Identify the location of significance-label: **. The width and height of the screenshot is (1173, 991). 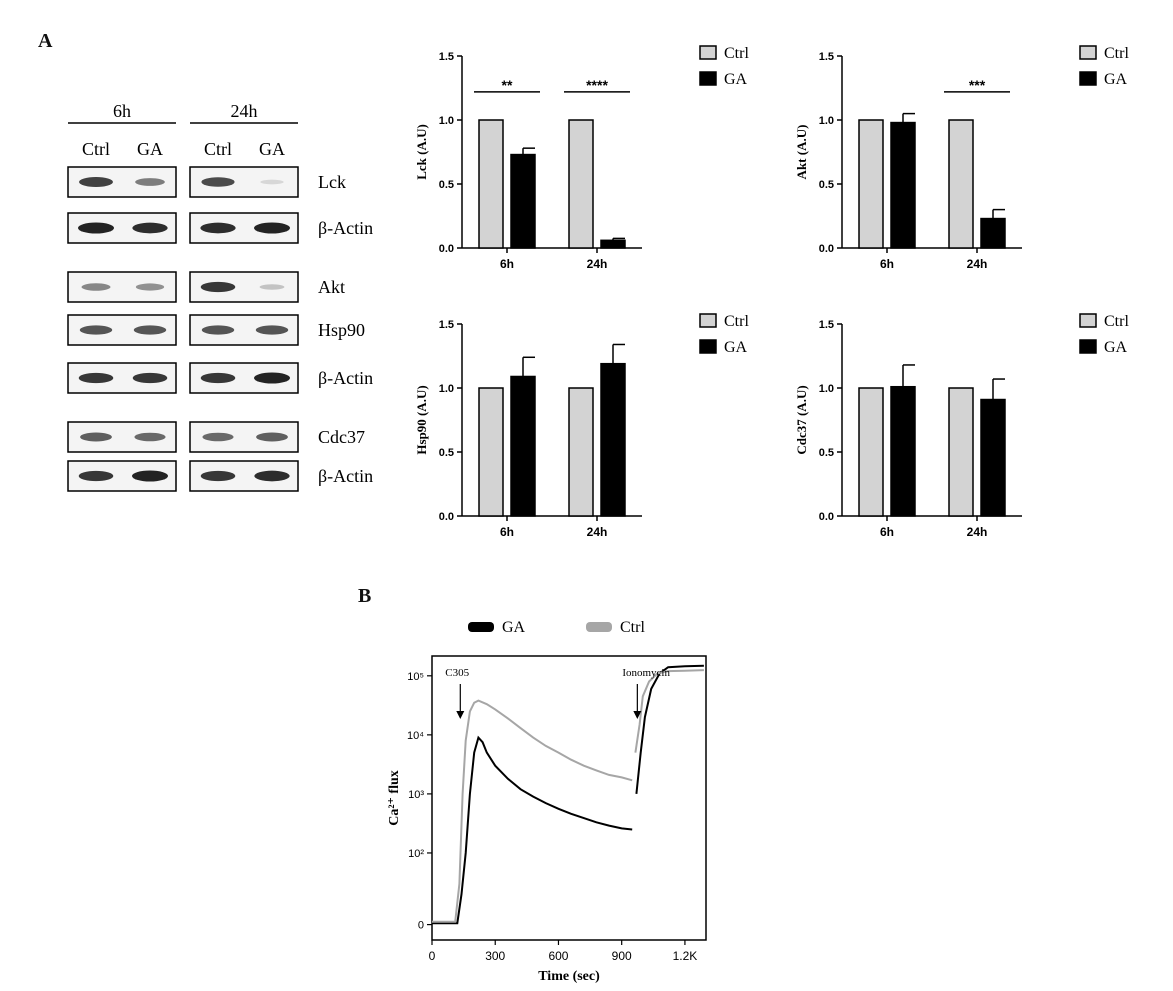
(507, 85).